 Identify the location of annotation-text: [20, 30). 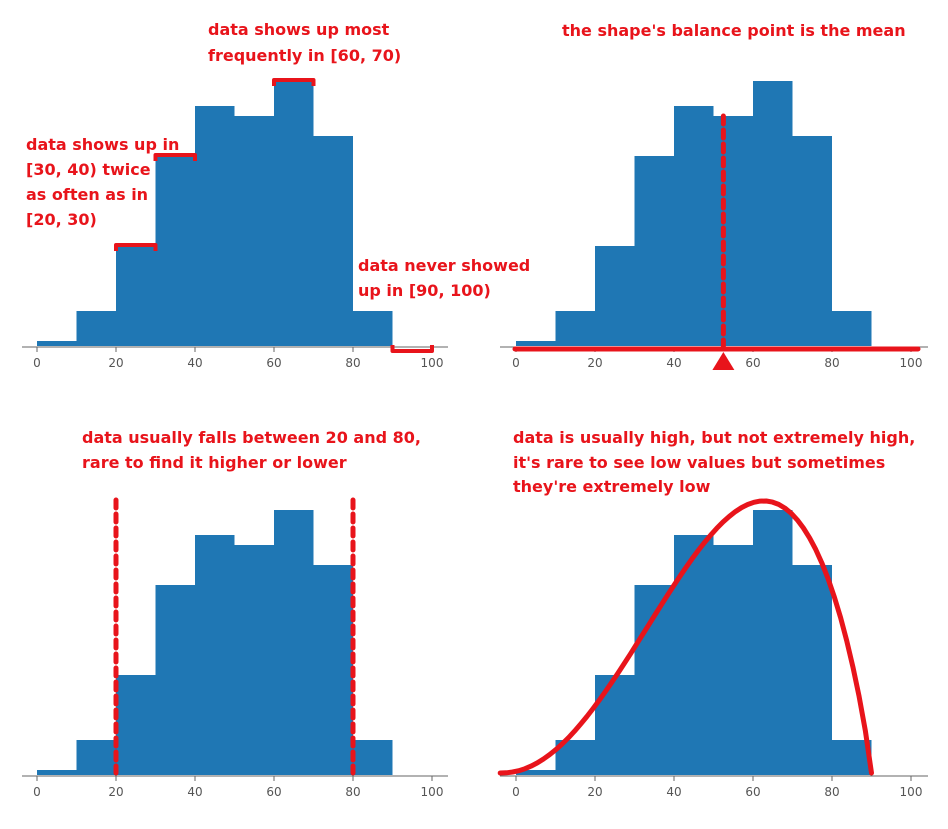
(61, 219).